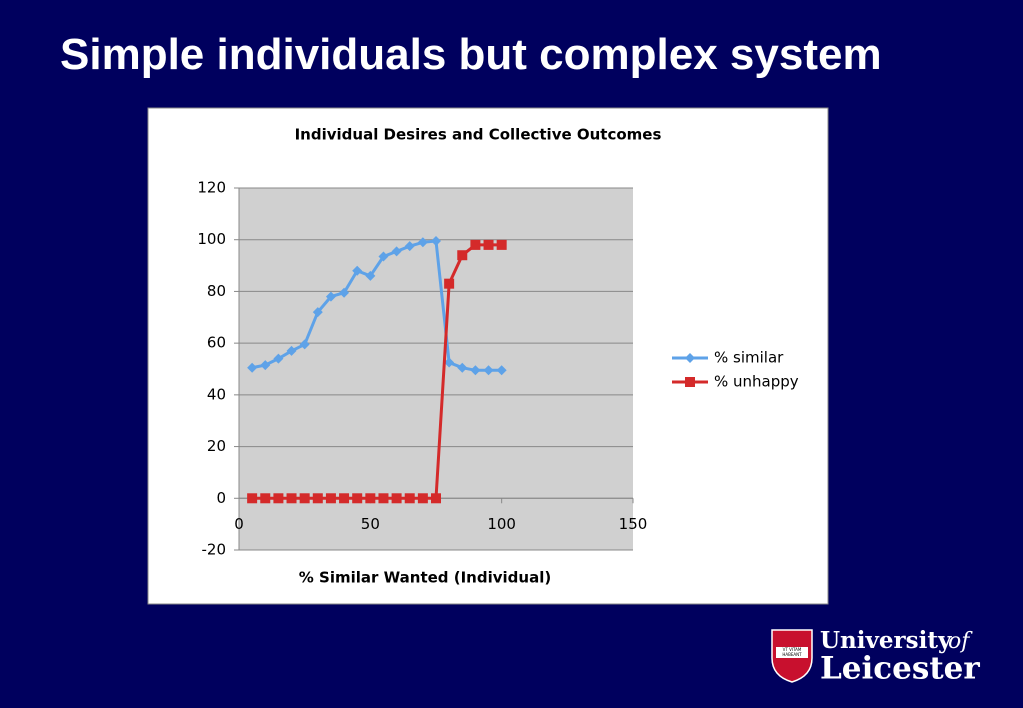  Describe the element at coordinates (239, 524) in the screenshot. I see `x-tick-label: 0` at that location.